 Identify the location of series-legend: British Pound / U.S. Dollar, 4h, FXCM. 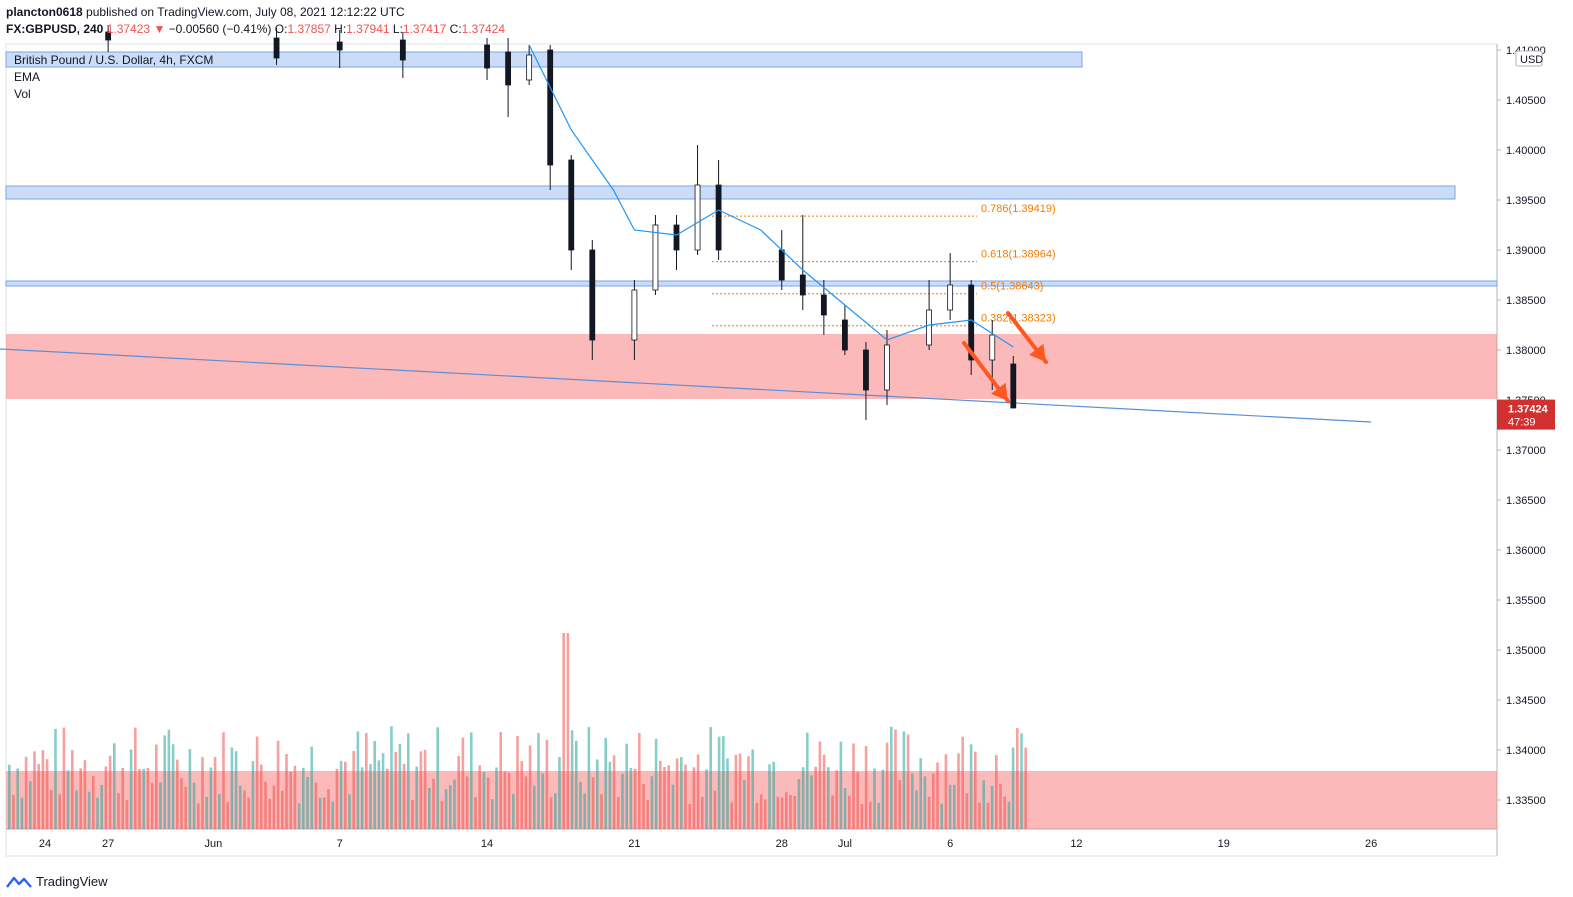
(114, 60).